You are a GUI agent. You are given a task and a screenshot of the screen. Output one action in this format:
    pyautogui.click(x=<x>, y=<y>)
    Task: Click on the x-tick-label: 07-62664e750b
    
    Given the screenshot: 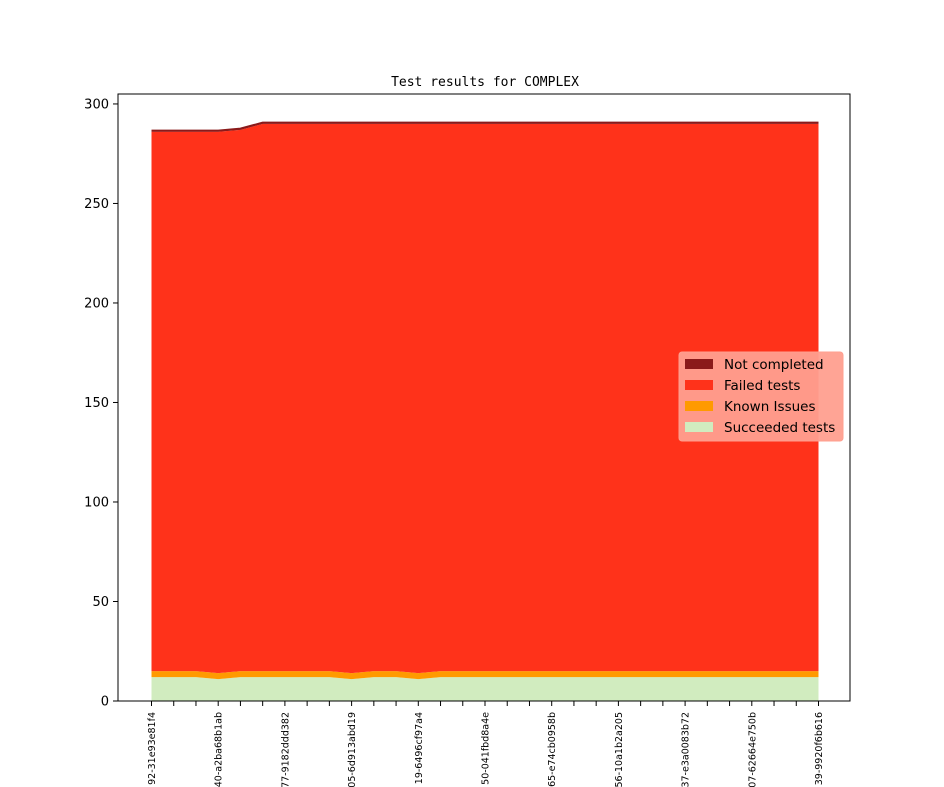 What is the action you would take?
    pyautogui.click(x=752, y=749)
    